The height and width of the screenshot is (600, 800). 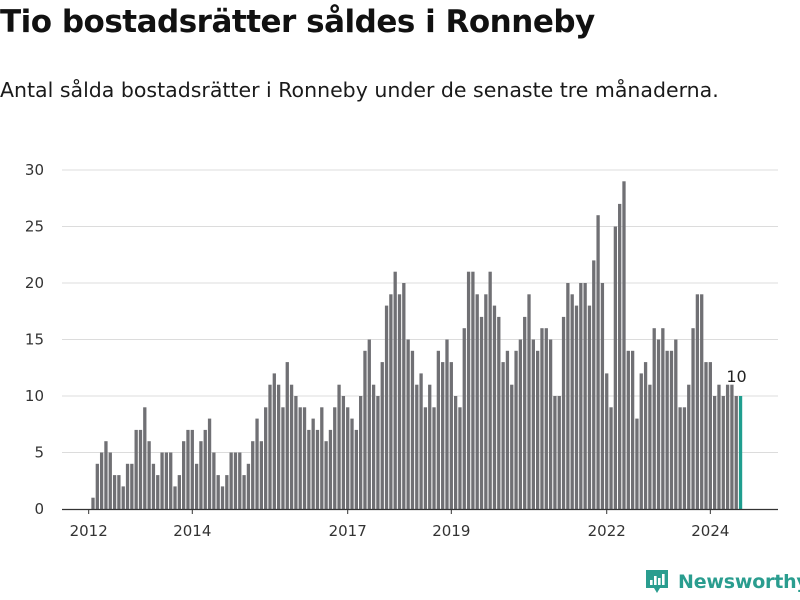 I want to click on newsworthy-logo: Newsworthy, so click(x=722, y=582).